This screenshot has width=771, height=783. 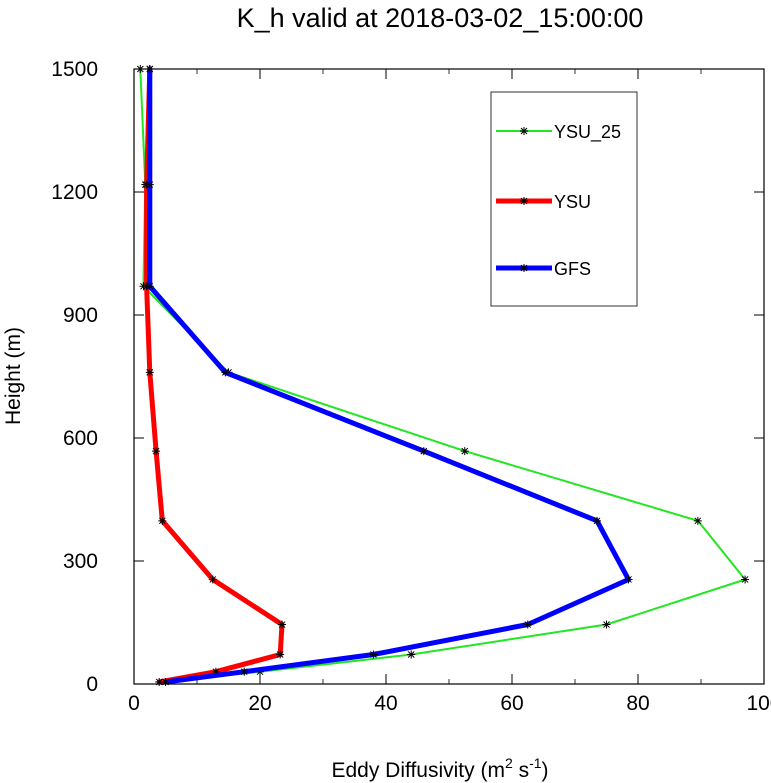 I want to click on x-axis-label: Eddy Diffusivity (m2 s-1), so click(x=439, y=768).